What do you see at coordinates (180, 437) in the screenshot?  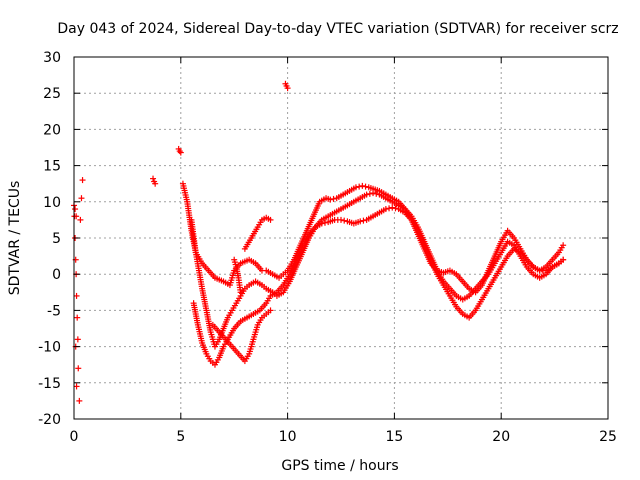 I see `x-tick-label: 5` at bounding box center [180, 437].